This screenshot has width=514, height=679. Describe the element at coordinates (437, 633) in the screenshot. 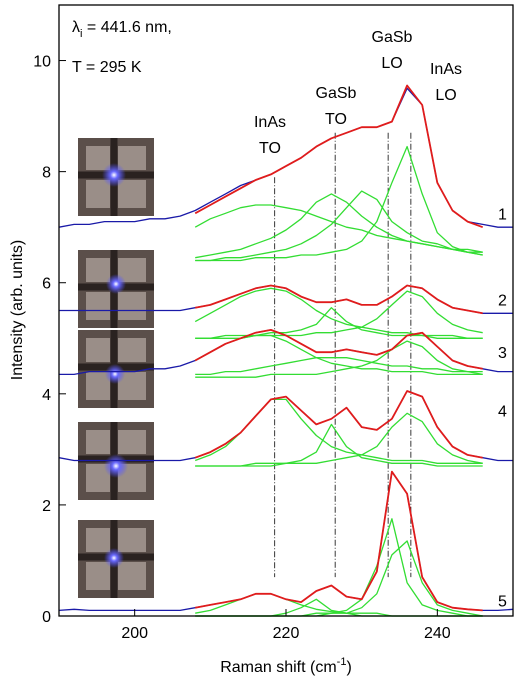

I see `x-tick-label: 240` at that location.